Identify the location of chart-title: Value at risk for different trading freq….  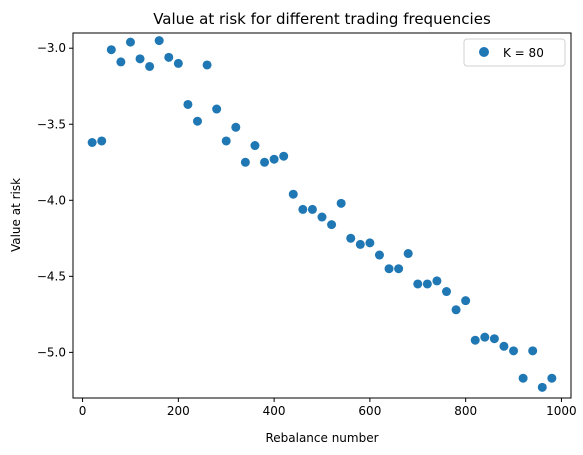
(322, 19).